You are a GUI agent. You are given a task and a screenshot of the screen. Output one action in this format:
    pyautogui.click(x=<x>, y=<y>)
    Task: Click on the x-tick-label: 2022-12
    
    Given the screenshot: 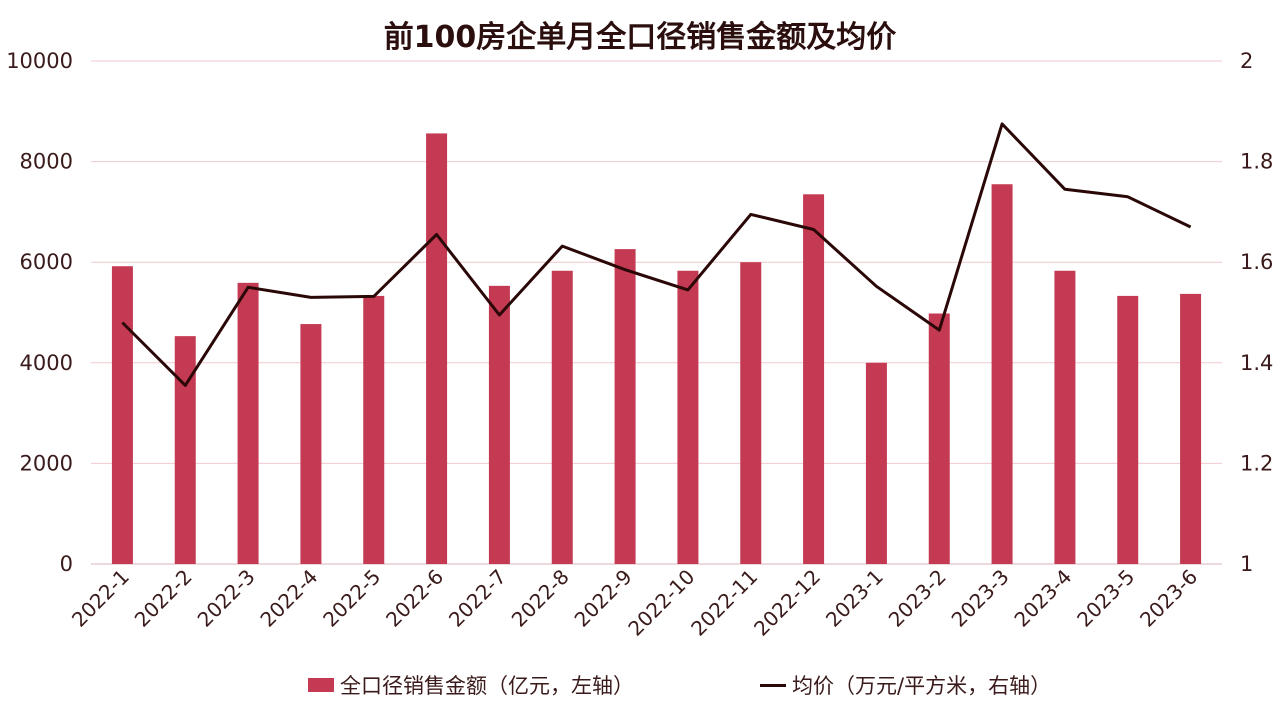 What is the action you would take?
    pyautogui.click(x=787, y=603)
    